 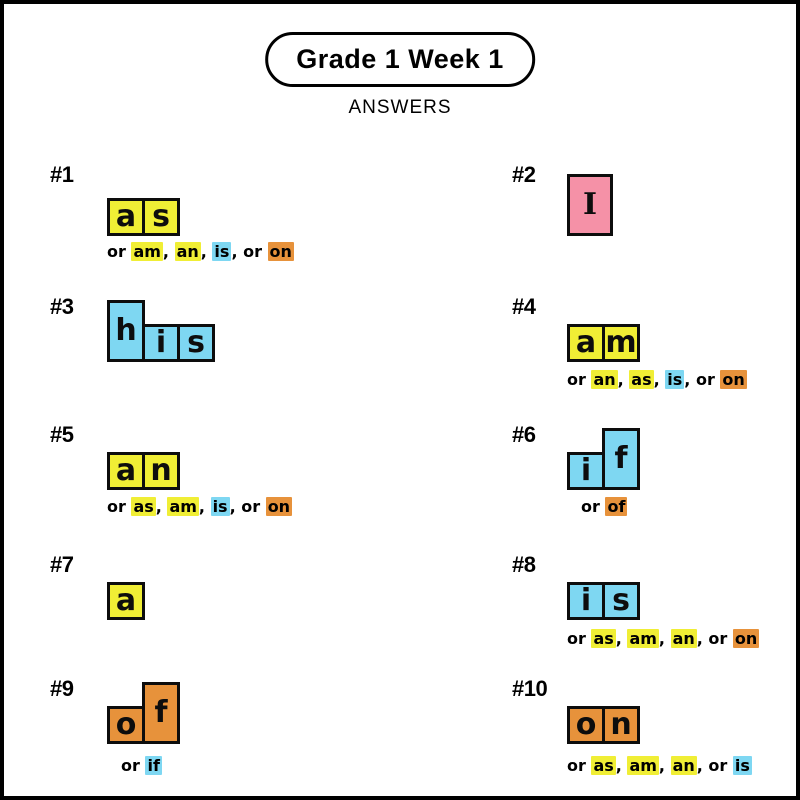 What do you see at coordinates (530, 688) in the screenshot?
I see `item-number: #10` at bounding box center [530, 688].